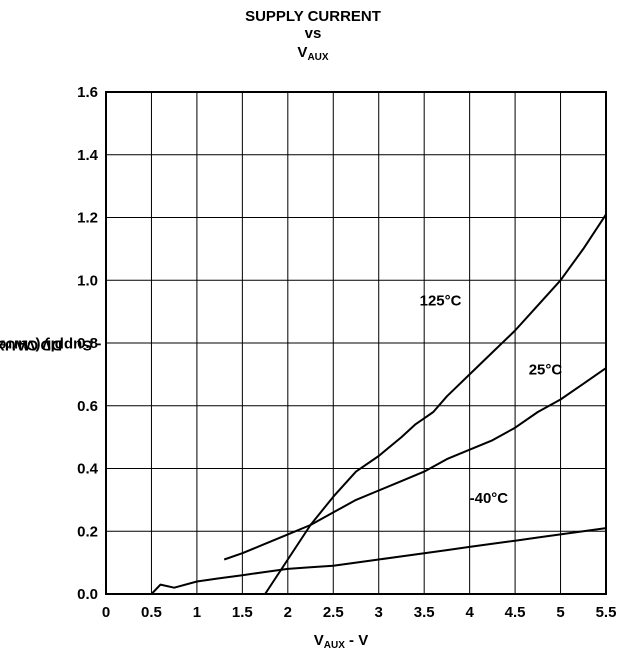 This screenshot has width=626, height=658. I want to click on x-label-sub: AUX, so click(334, 645).